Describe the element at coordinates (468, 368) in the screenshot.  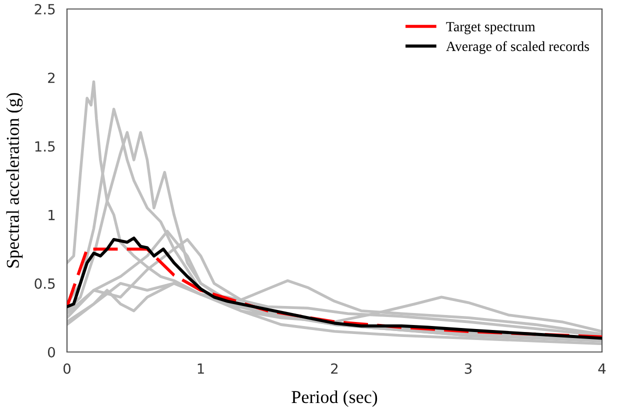
I see `x-tick-label: 3` at that location.